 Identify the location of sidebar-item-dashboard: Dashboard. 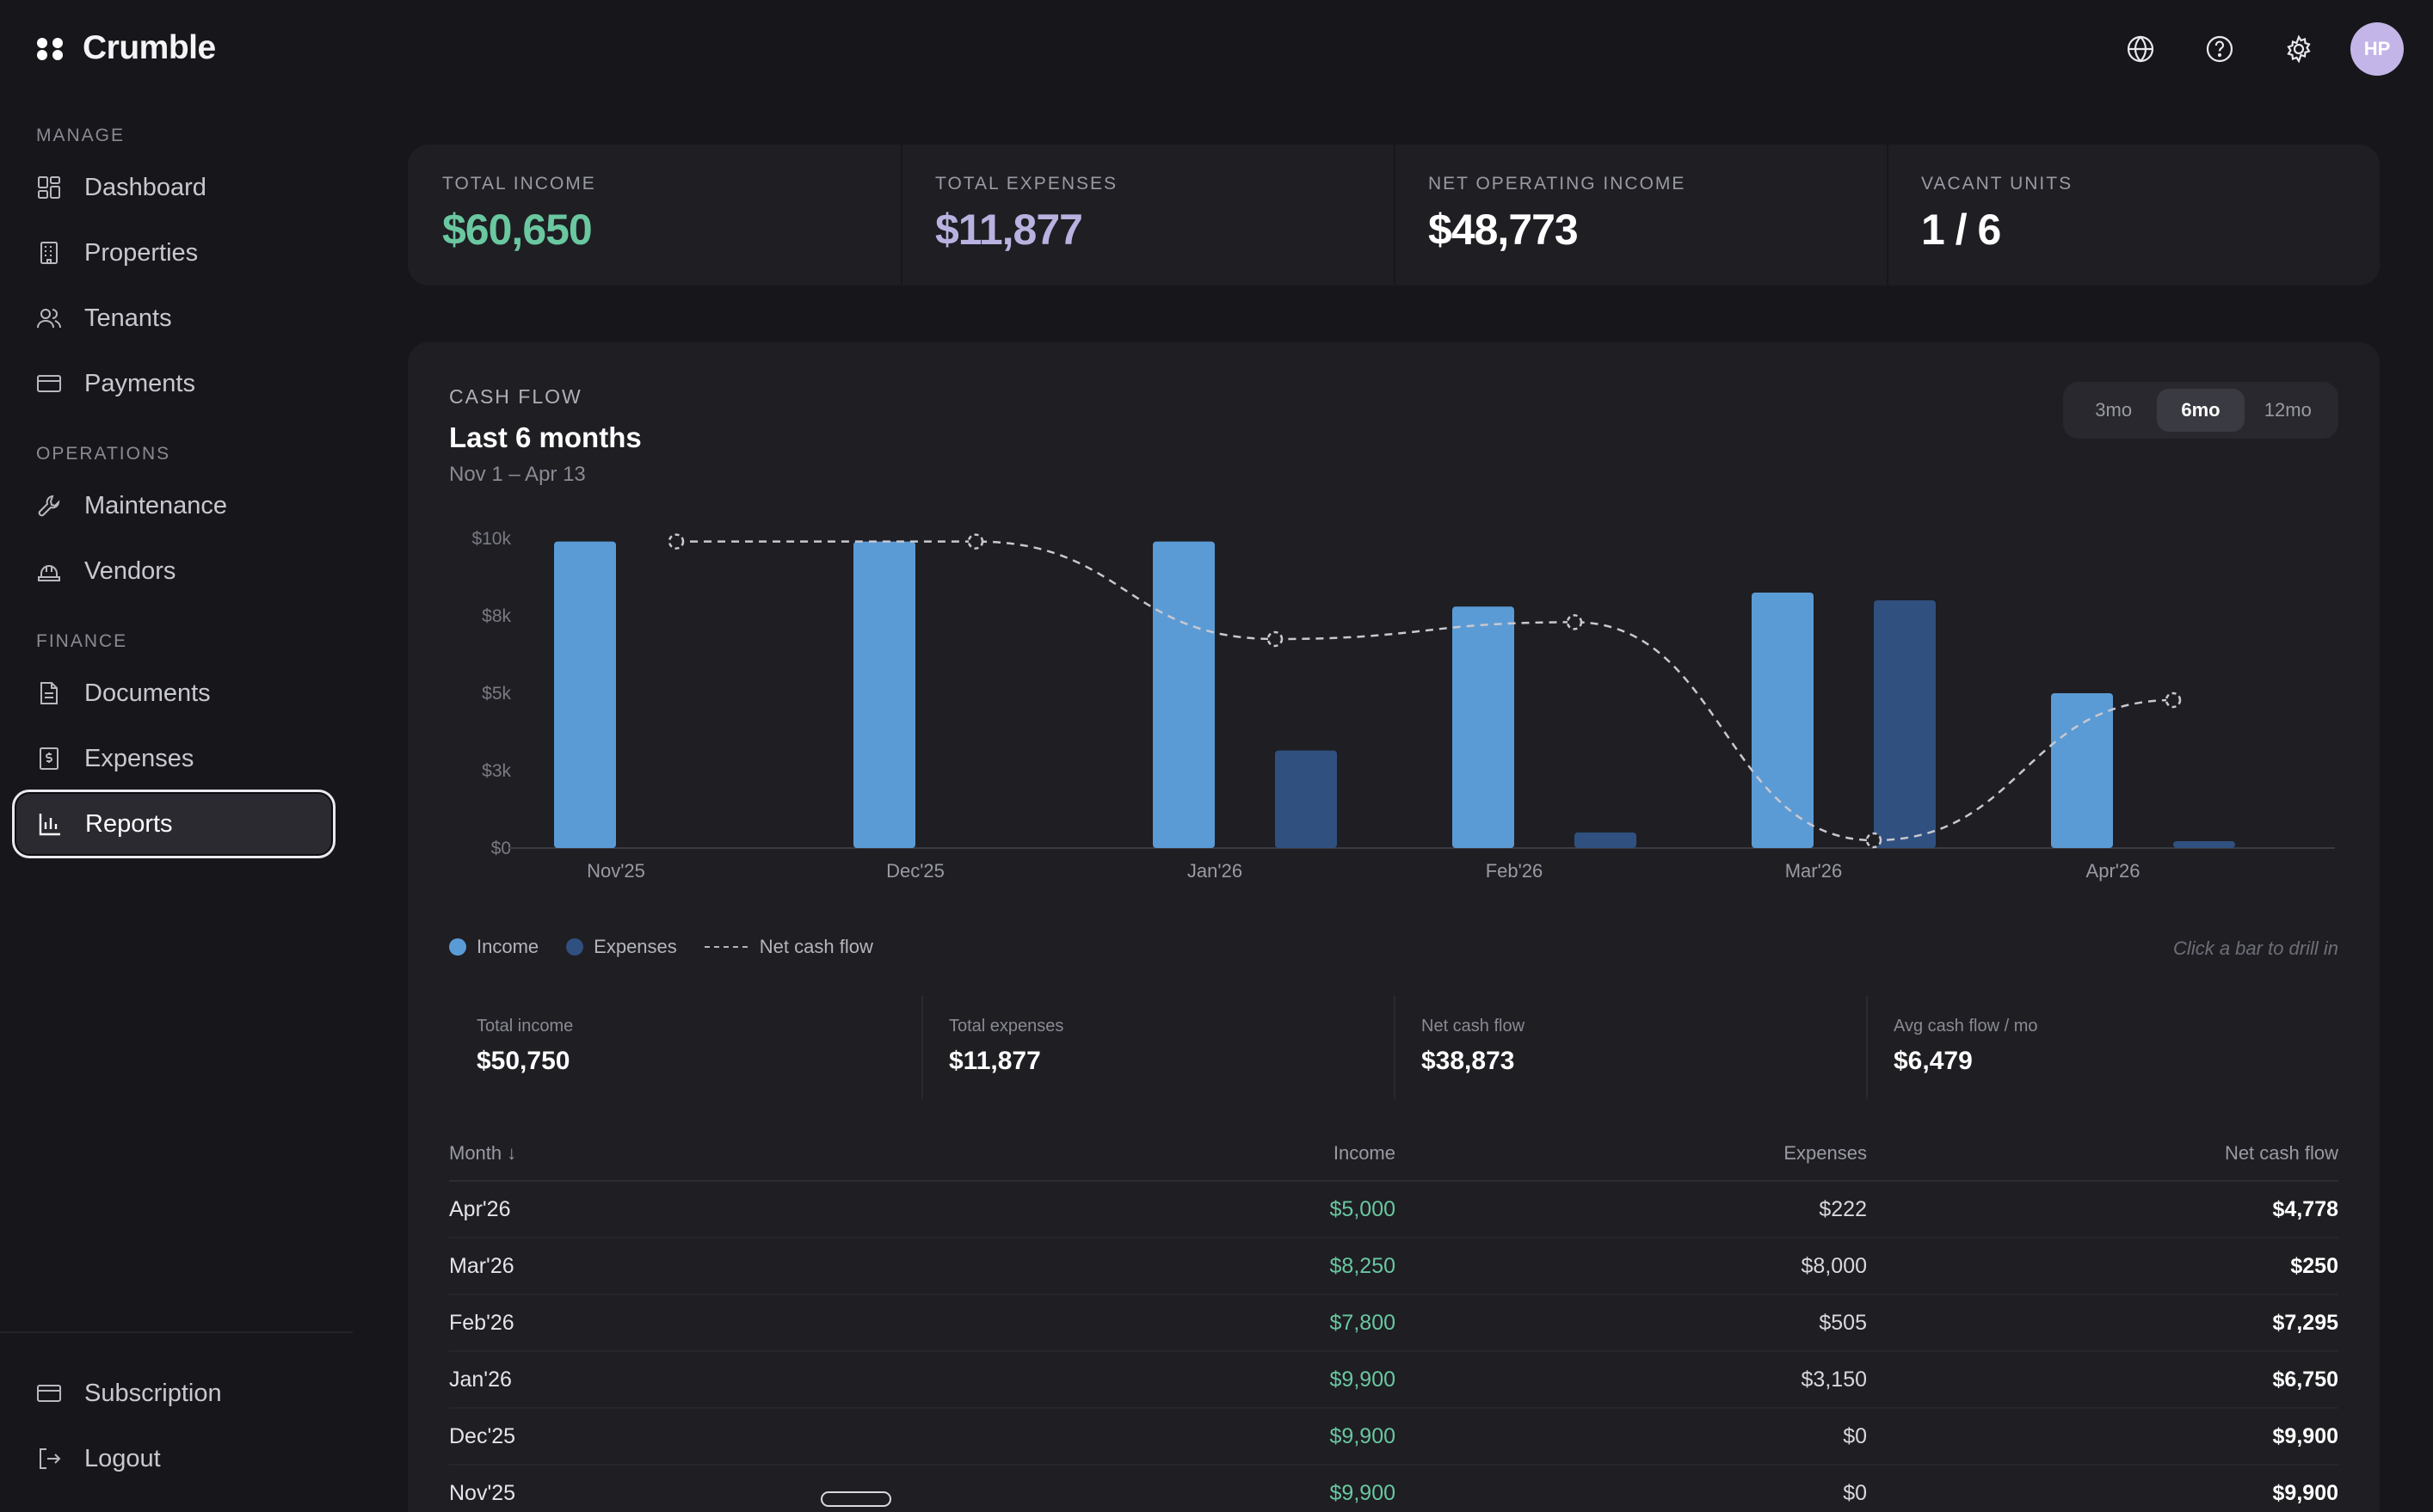
(174, 188).